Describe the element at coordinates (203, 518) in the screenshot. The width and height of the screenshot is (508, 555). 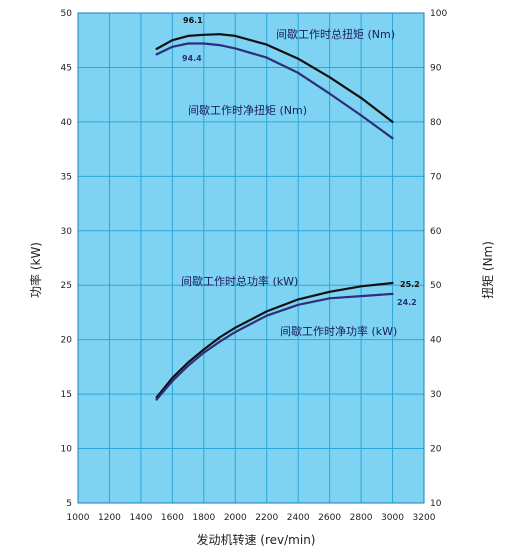
I see `x-tick-label: 1800` at that location.